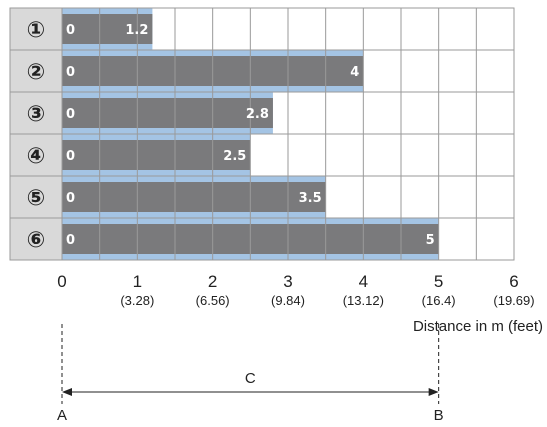 Image resolution: width=547 pixels, height=427 pixels. I want to click on x-tick-label: 4, so click(363, 281).